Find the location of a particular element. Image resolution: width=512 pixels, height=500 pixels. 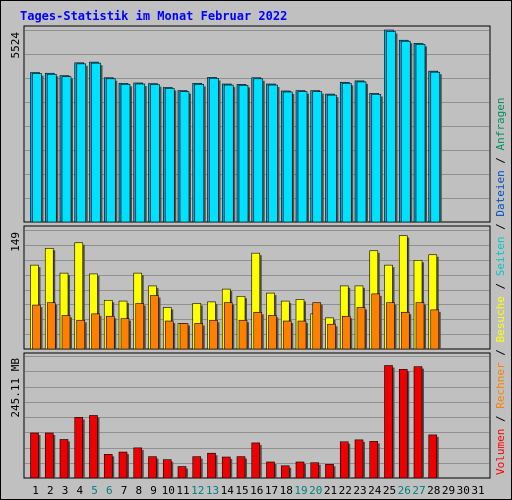

legend-rechner: Rechner is located at coordinates (500, 385).